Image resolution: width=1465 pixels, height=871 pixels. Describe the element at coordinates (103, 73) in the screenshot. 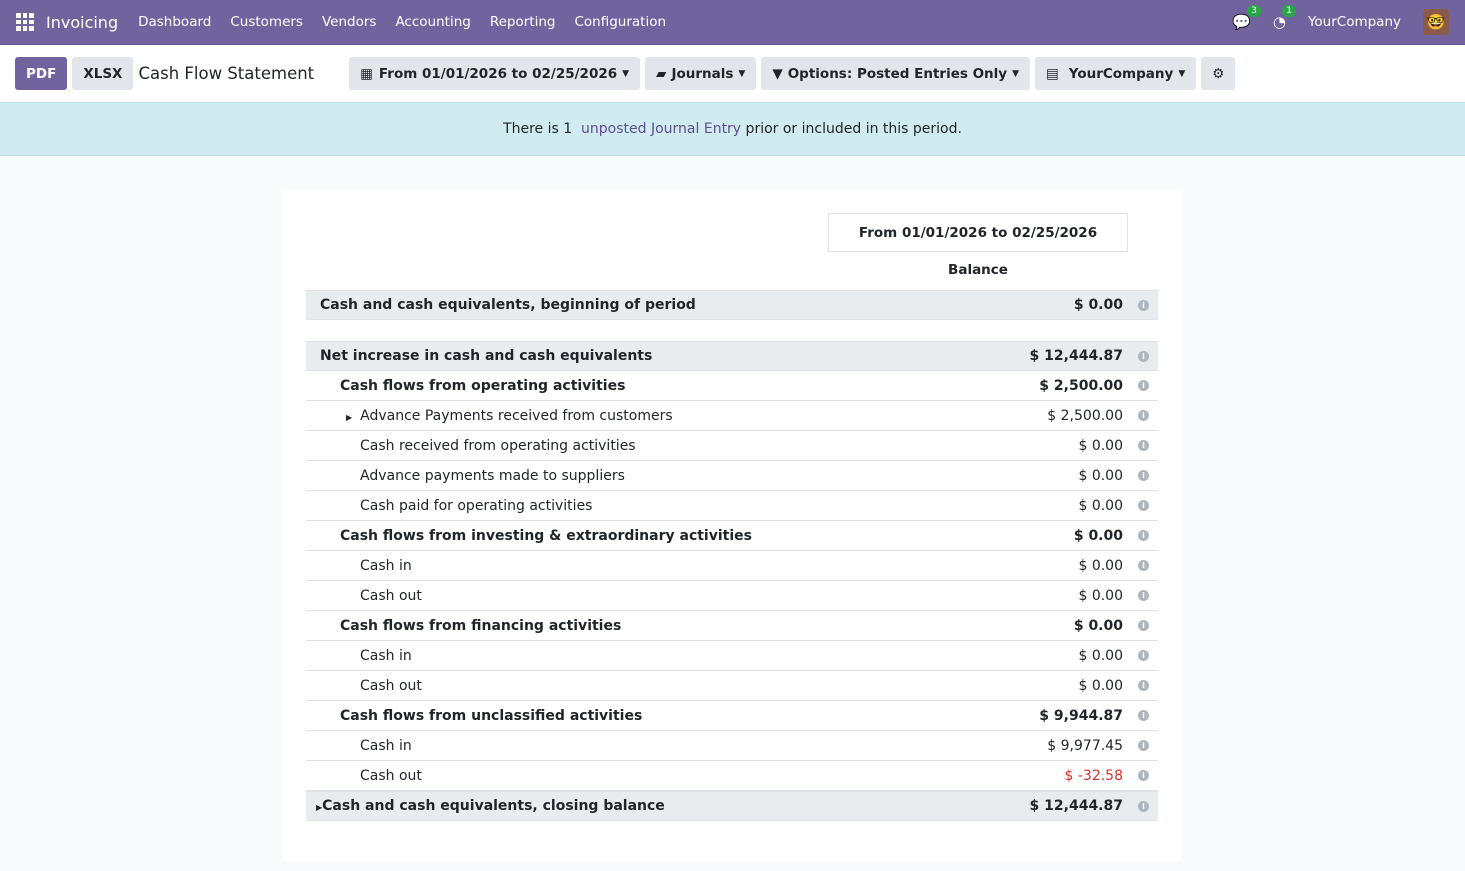

I see `xlsx-button: XLSX` at that location.